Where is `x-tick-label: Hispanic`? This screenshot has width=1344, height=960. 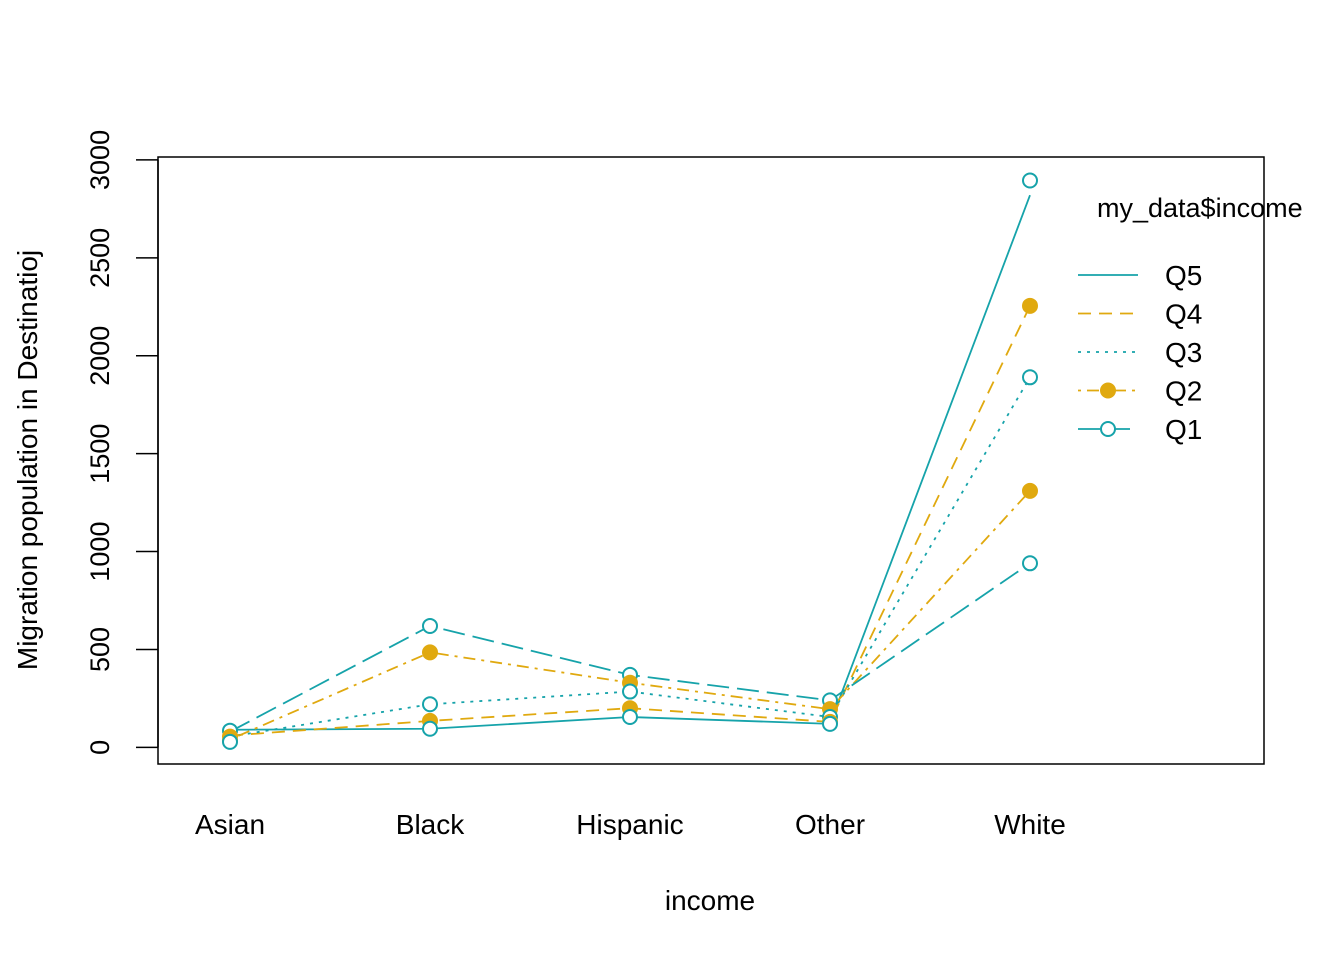 x-tick-label: Hispanic is located at coordinates (629, 824).